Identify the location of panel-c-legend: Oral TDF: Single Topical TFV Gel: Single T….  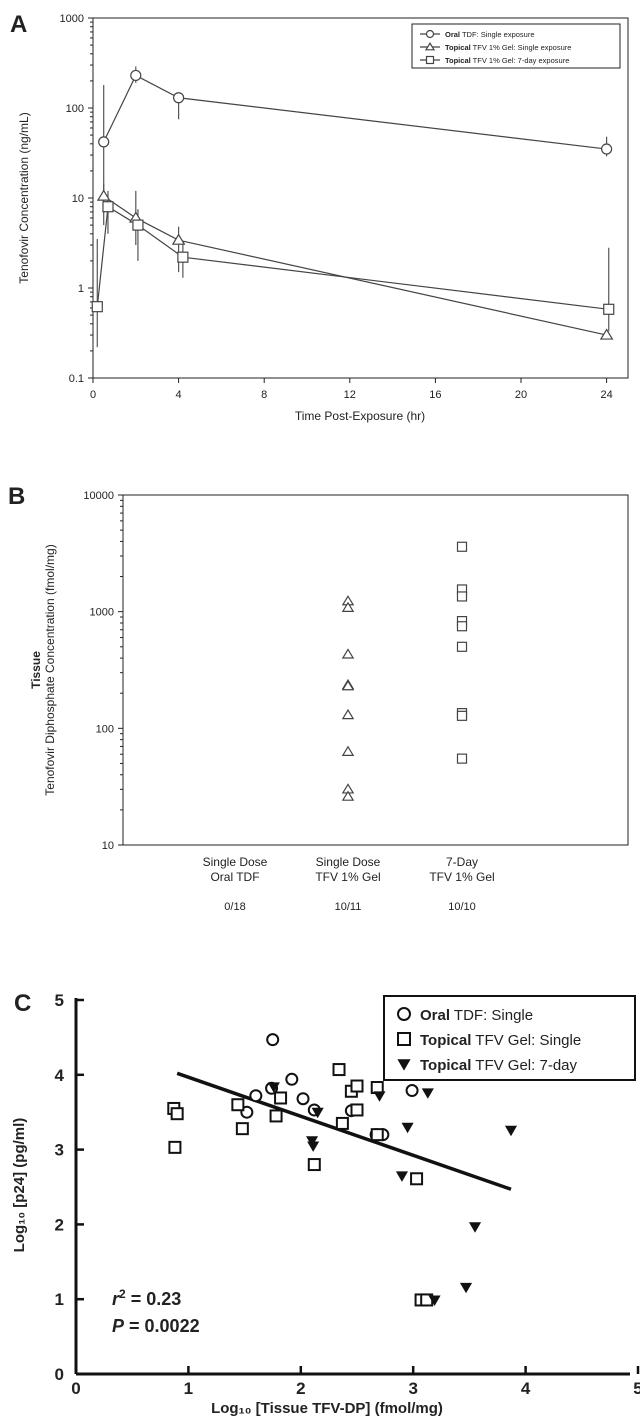
(509, 1038).